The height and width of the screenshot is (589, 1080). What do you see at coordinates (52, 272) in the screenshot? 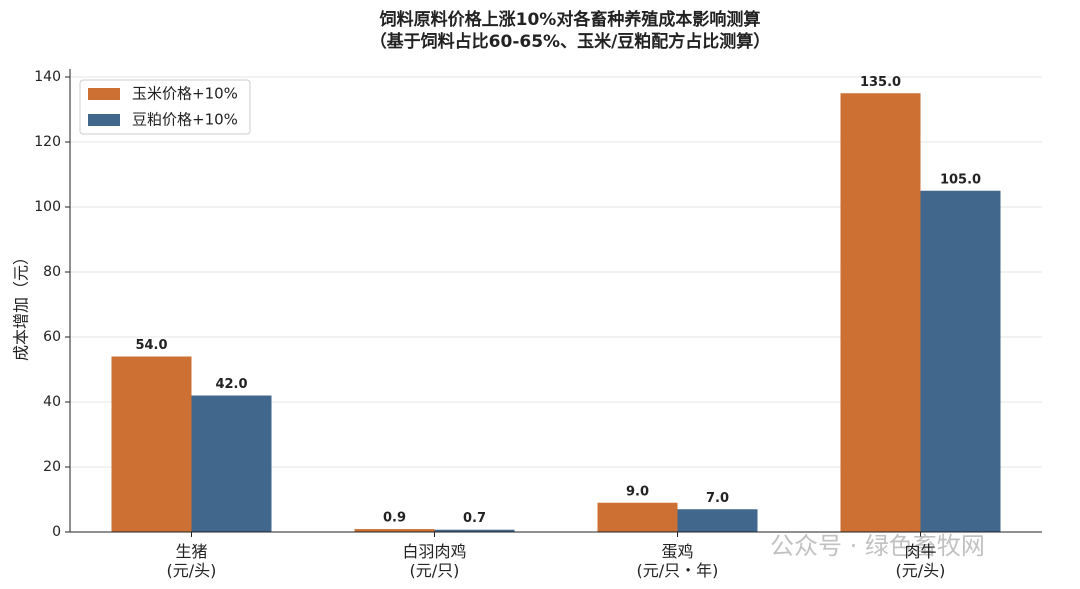
I see `y-tick-label: 80` at bounding box center [52, 272].